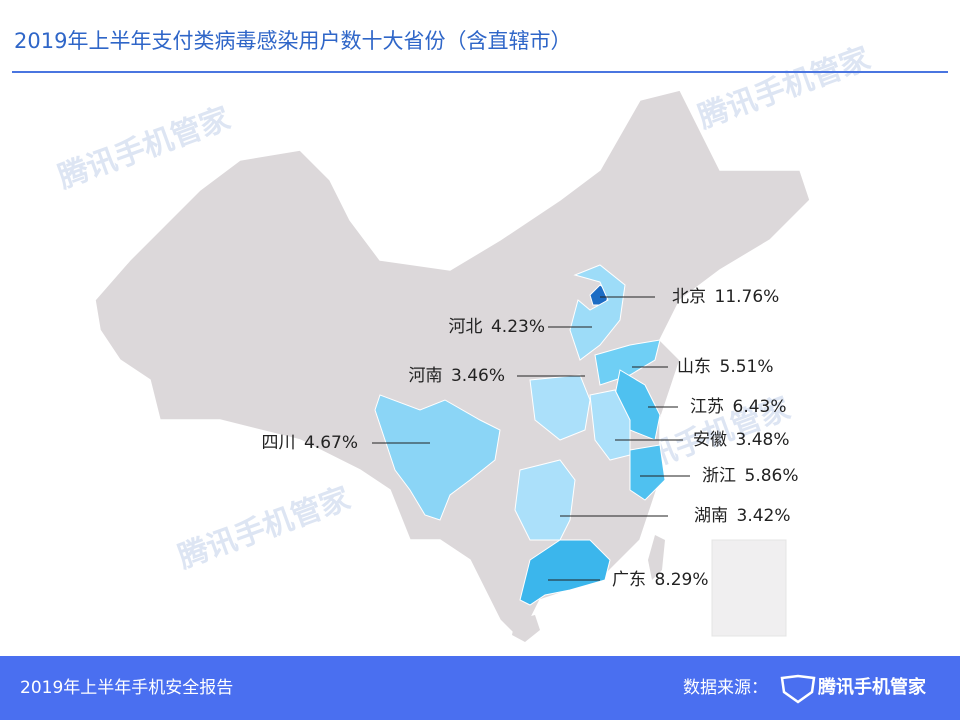 Image resolution: width=960 pixels, height=720 pixels. I want to click on footer-brand: 腾讯手机管家, so click(872, 687).